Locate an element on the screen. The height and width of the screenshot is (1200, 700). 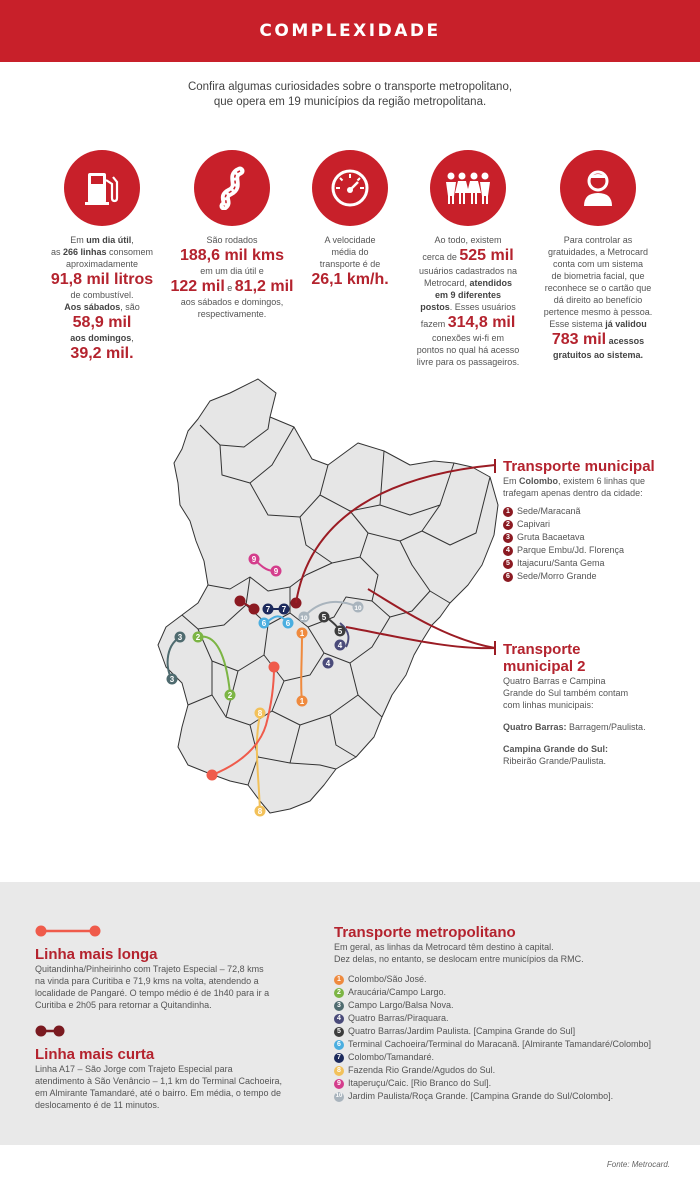
source-note: Fonte: Metrocard. is located at coordinates (638, 1164).